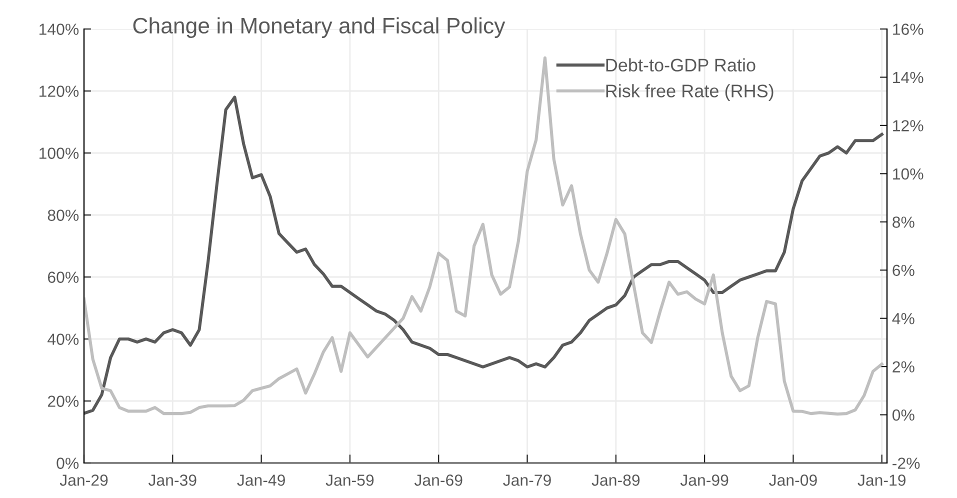  What do you see at coordinates (63, 339) in the screenshot?
I see `y-tick-label: 40%` at bounding box center [63, 339].